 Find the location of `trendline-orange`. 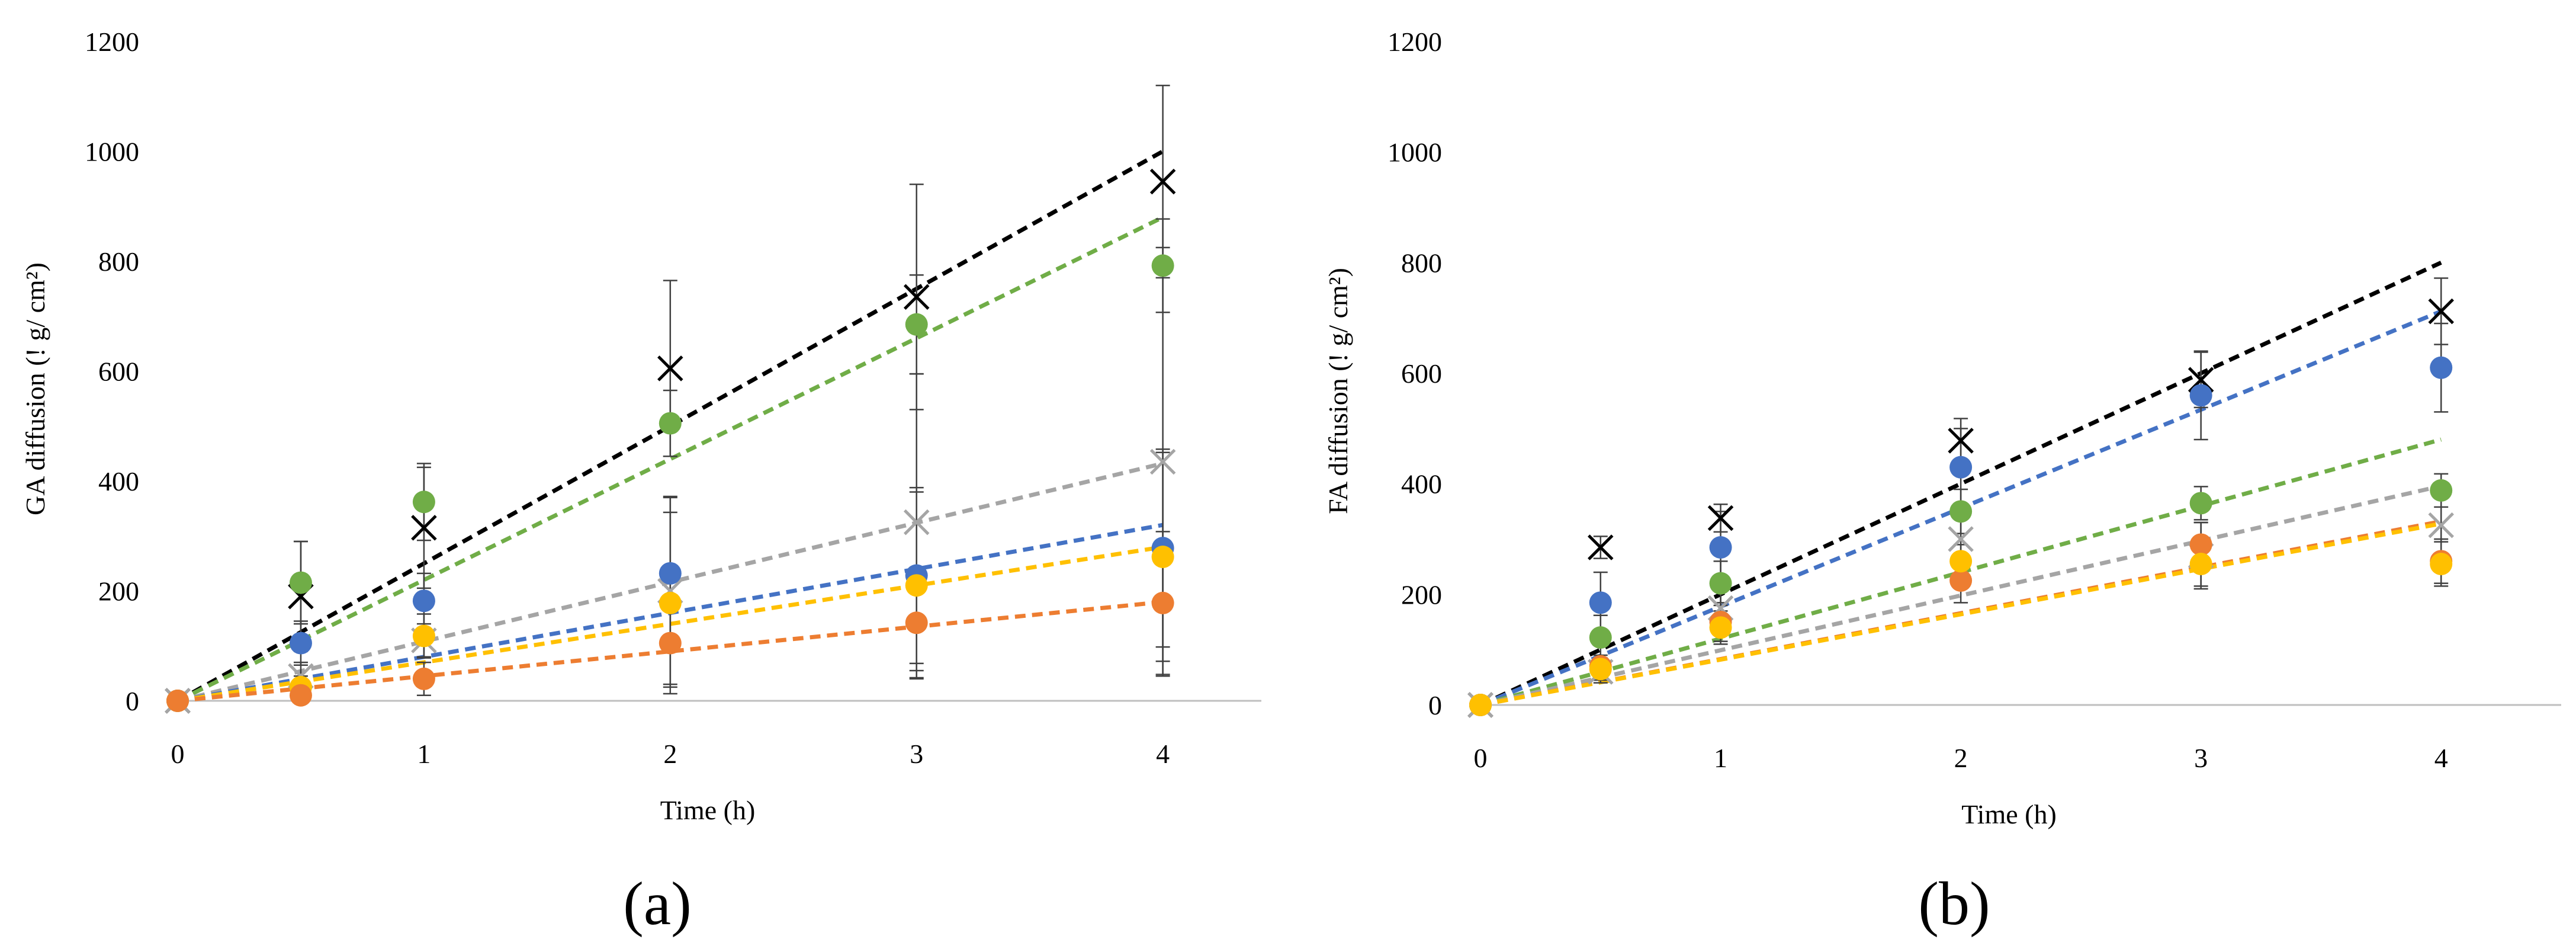

trendline-orange is located at coordinates (670, 651).